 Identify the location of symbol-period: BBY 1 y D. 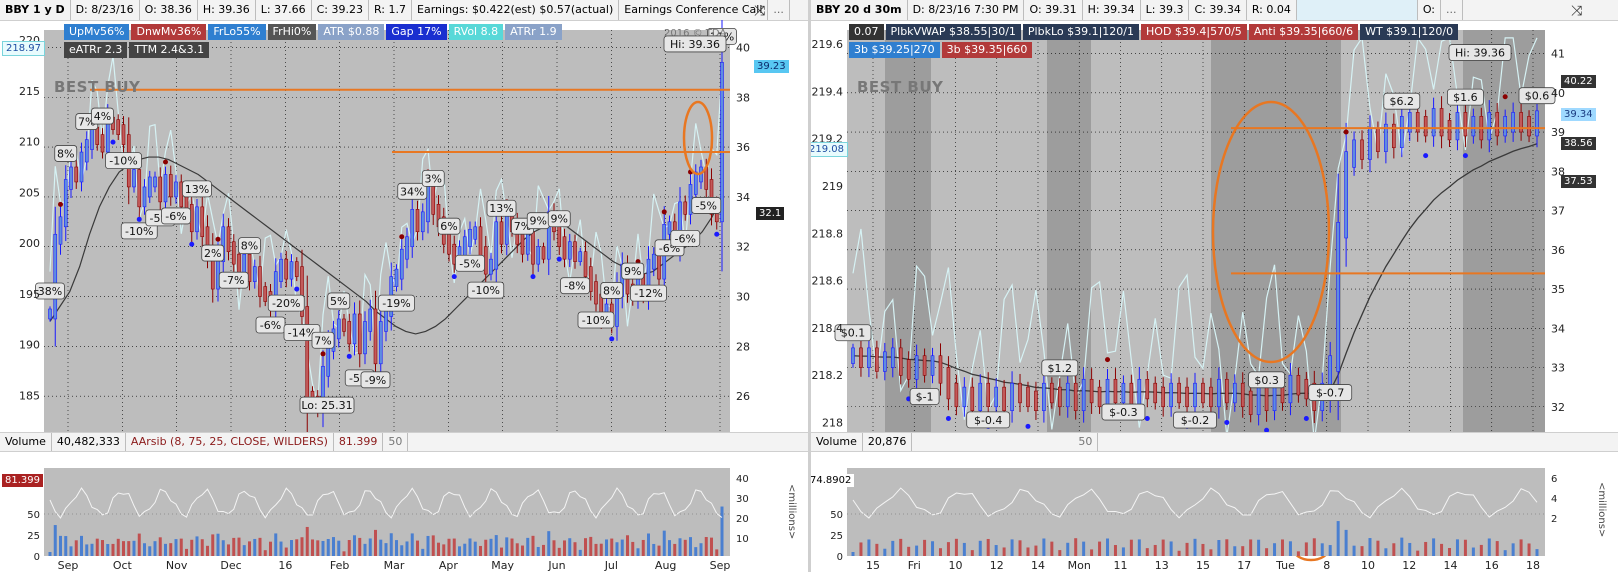
(35, 10).